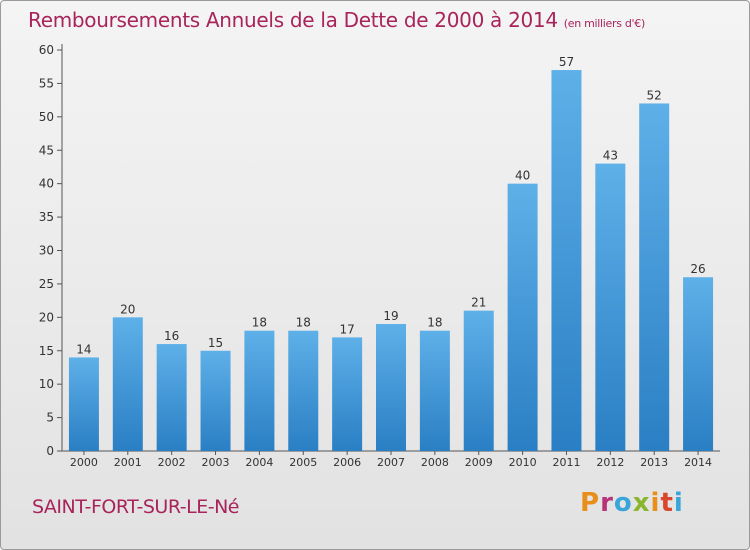 The image size is (750, 550). What do you see at coordinates (46, 117) in the screenshot?
I see `y-tick-label: 50` at bounding box center [46, 117].